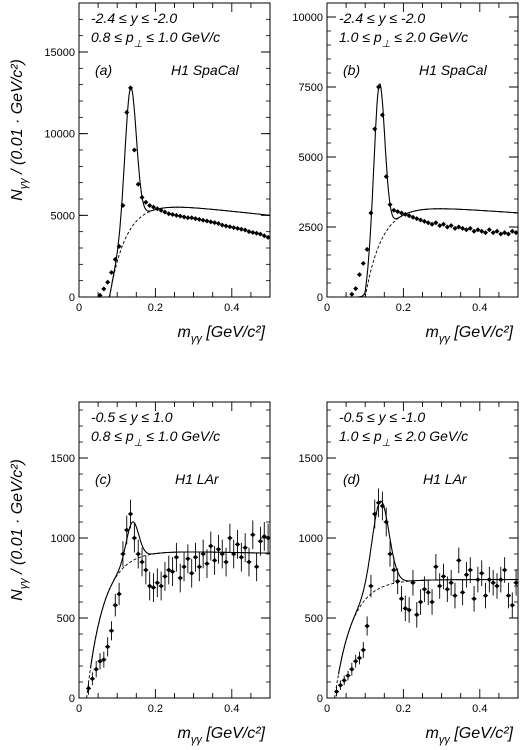  What do you see at coordinates (453, 70) in the screenshot?
I see `detector-label: H1 SpaCal` at bounding box center [453, 70].